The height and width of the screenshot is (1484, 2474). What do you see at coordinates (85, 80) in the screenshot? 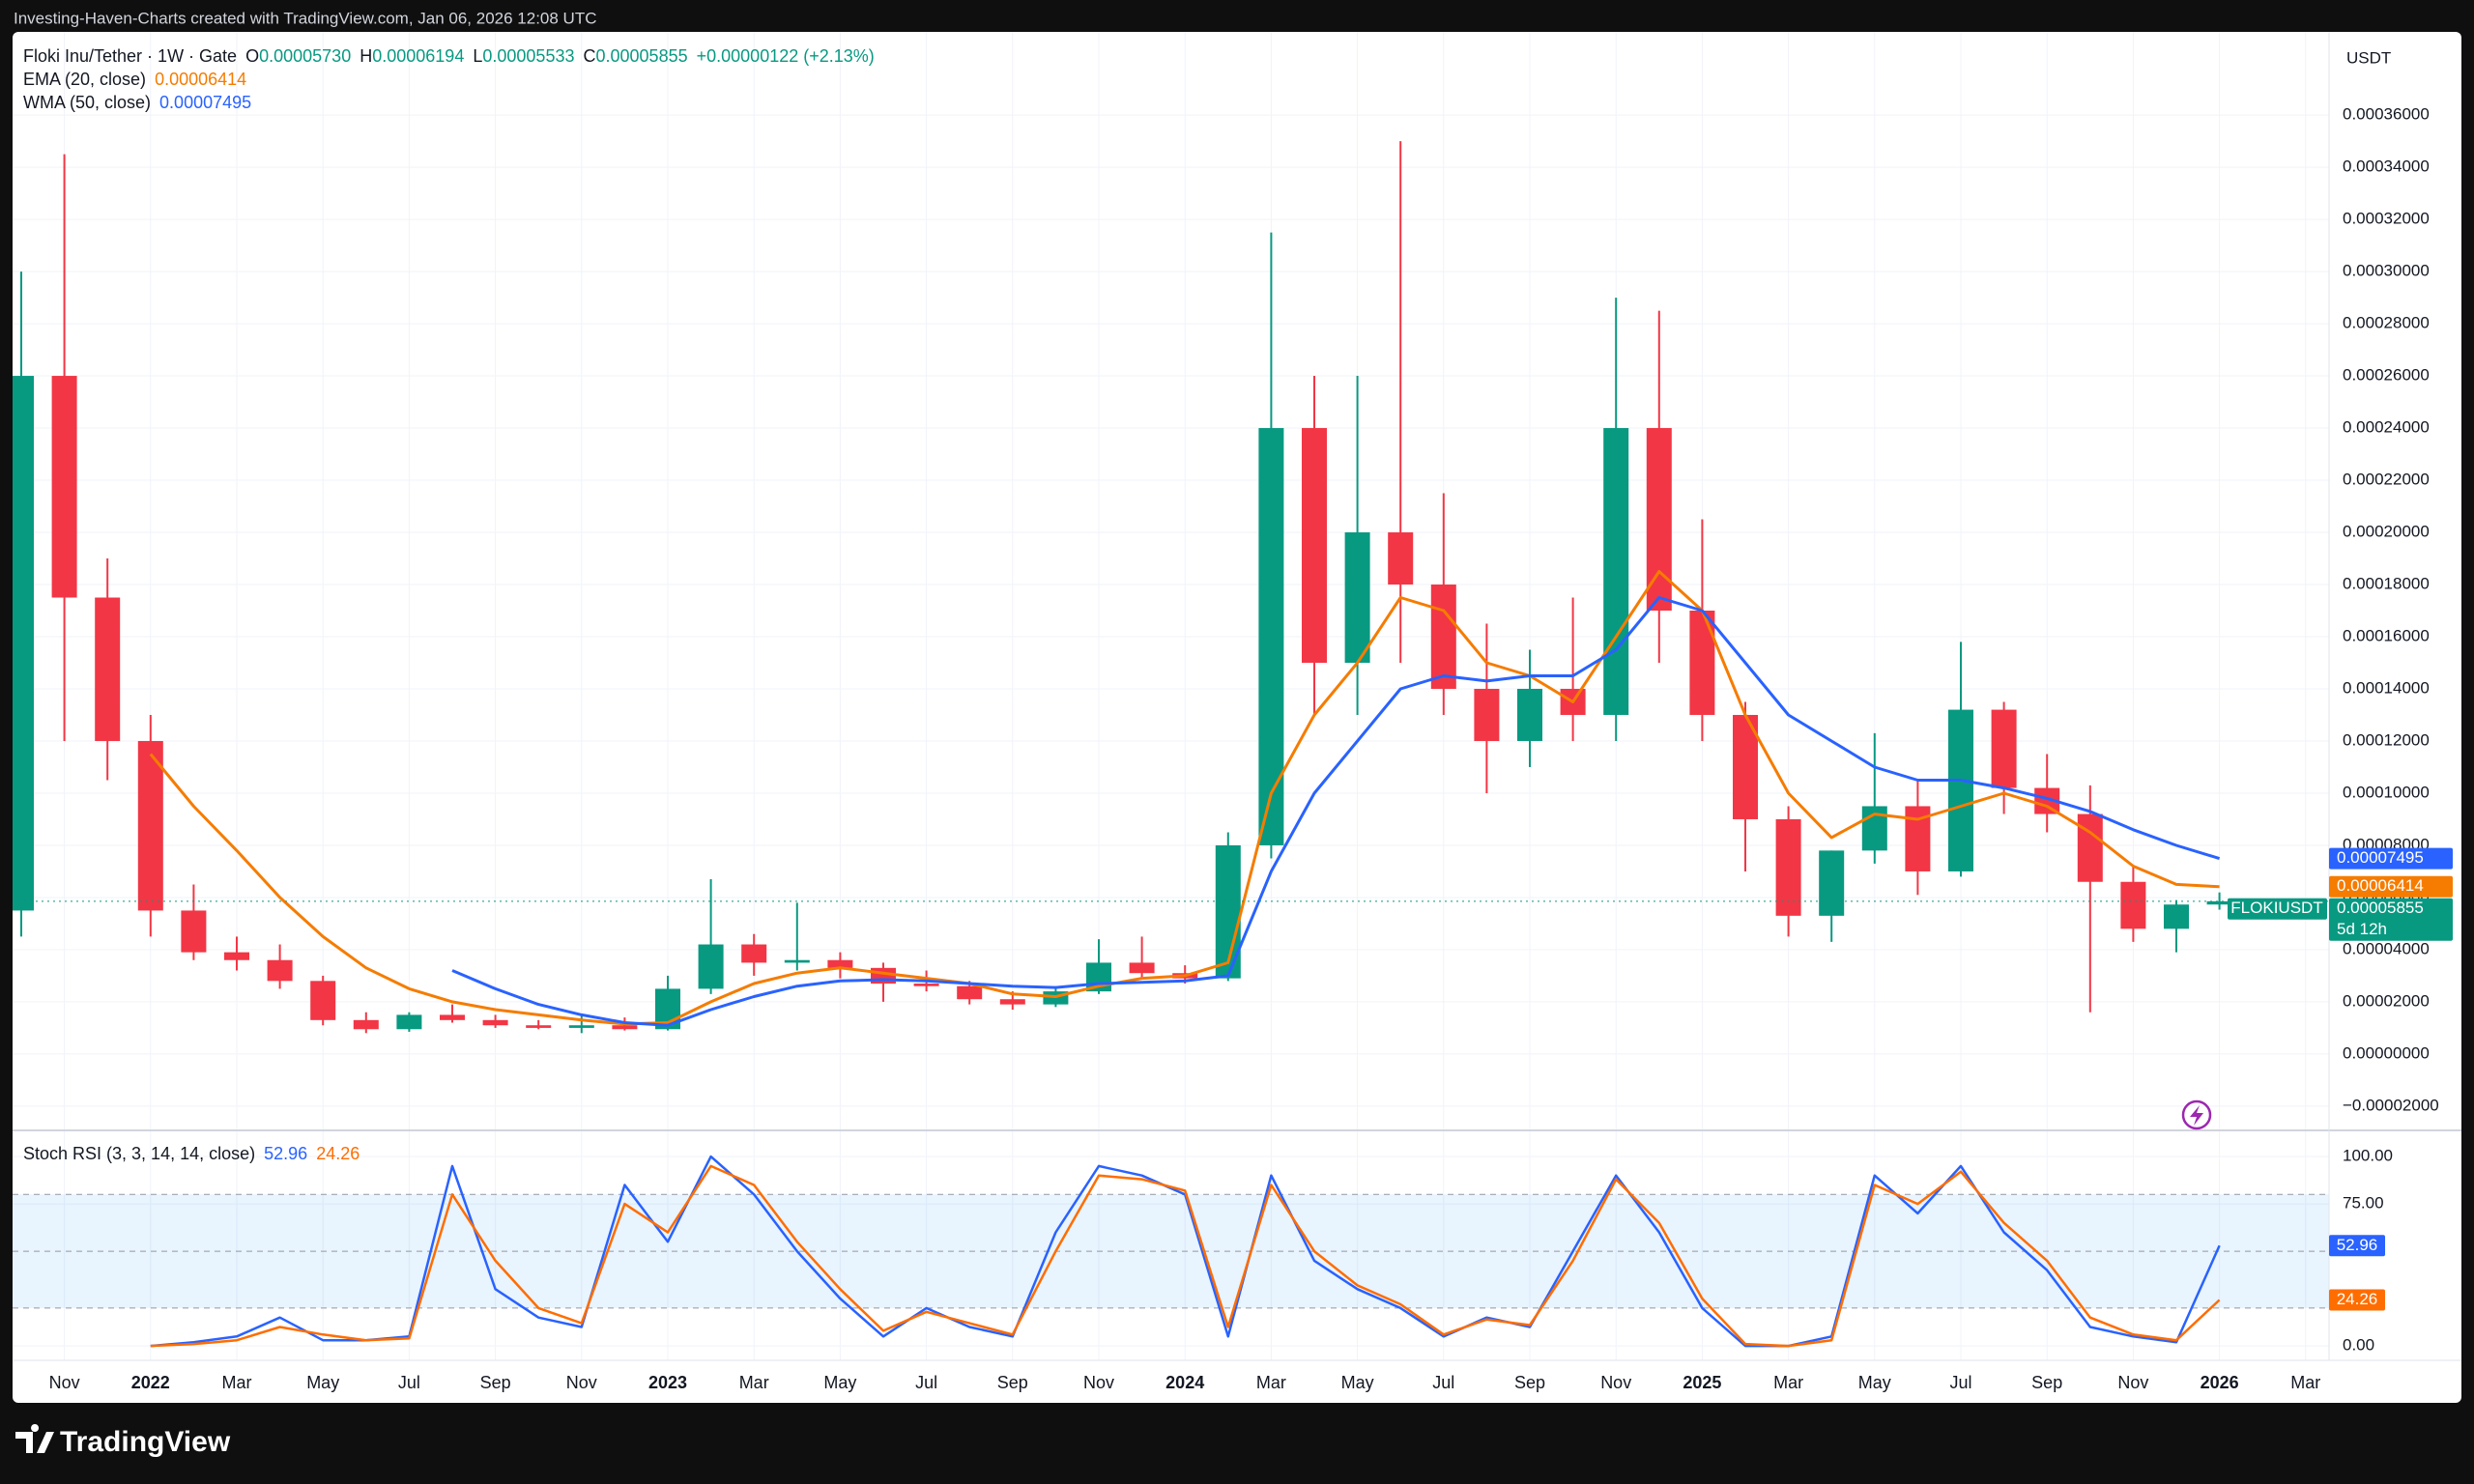
I see `legend-name: EMA (20, close)` at bounding box center [85, 80].